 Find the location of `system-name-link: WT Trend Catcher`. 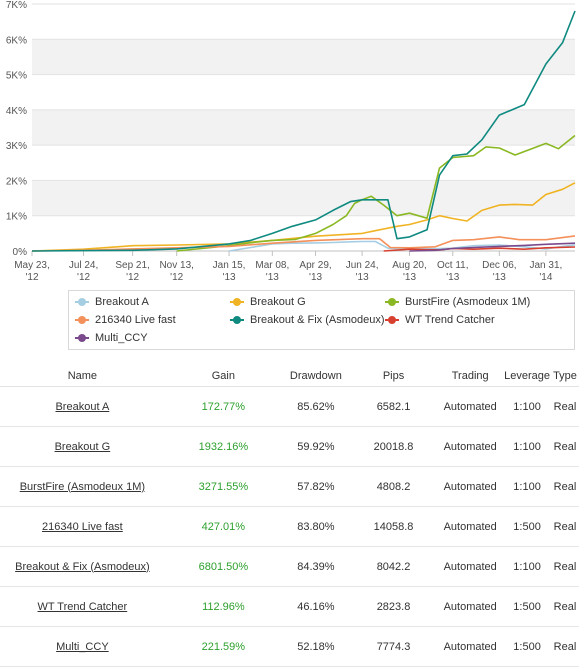

system-name-link: WT Trend Catcher is located at coordinates (82, 606).